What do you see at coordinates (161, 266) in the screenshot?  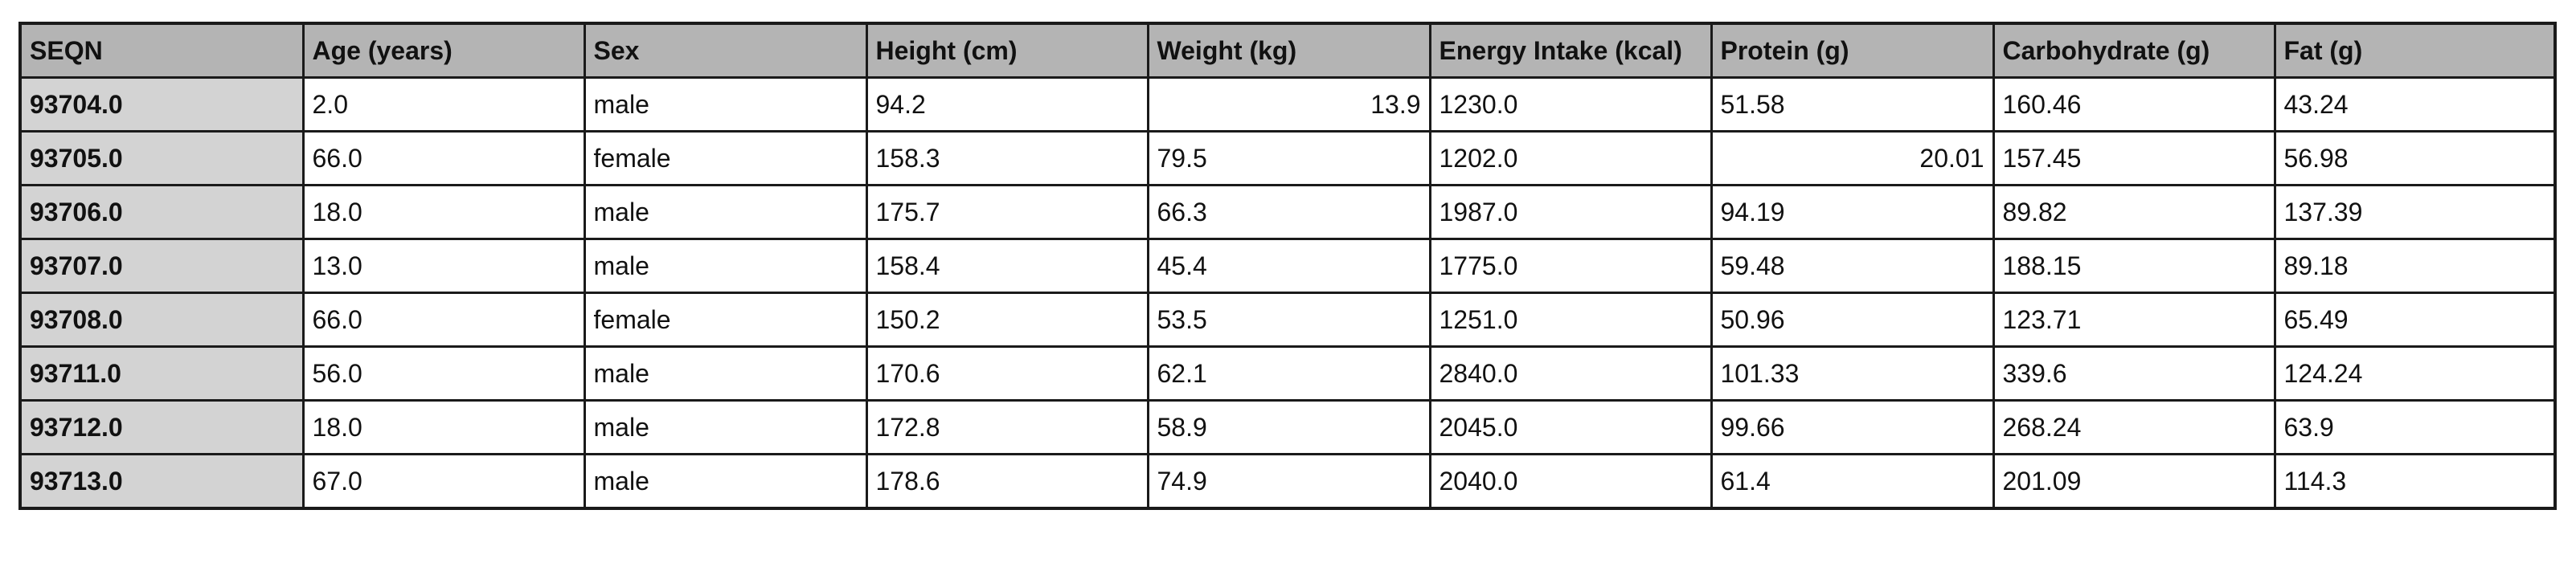 I see `row-header-seqn: 93707.0` at bounding box center [161, 266].